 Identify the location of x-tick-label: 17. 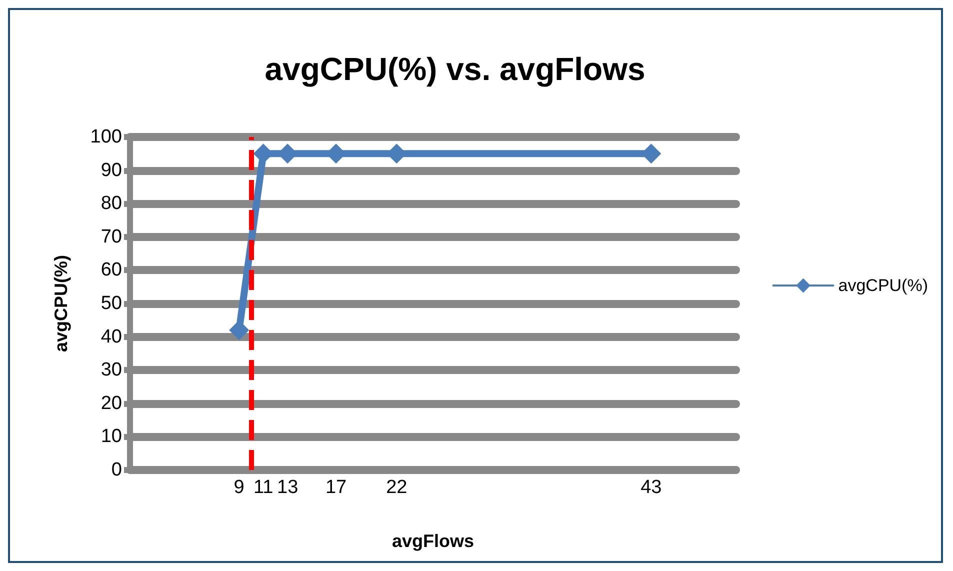
(336, 487).